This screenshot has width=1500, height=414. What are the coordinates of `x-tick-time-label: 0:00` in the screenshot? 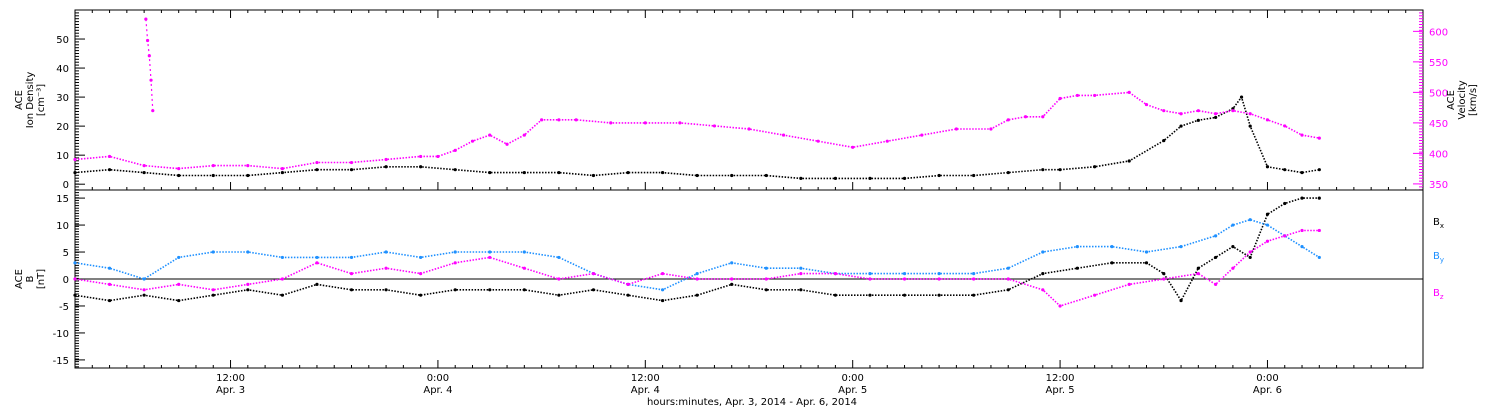 It's located at (438, 378).